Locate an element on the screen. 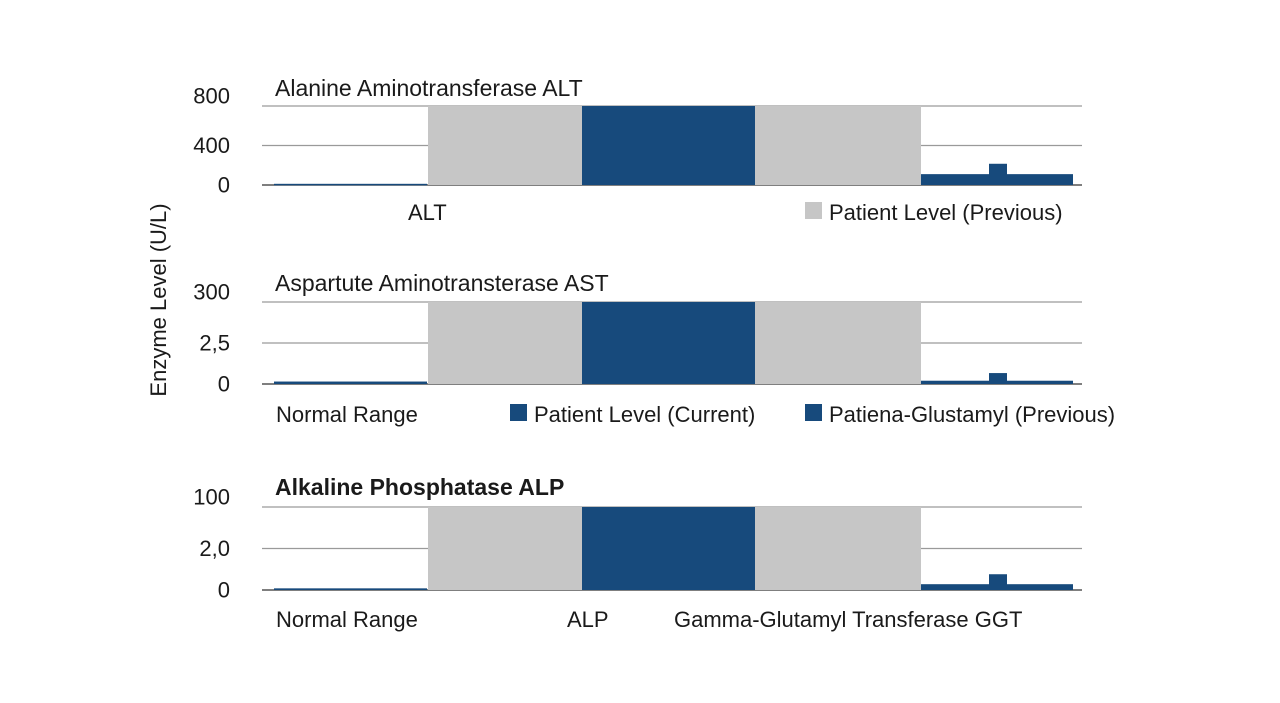 The width and height of the screenshot is (1280, 703). panel-title: Alanine Aminotransferase ALT is located at coordinates (429, 88).